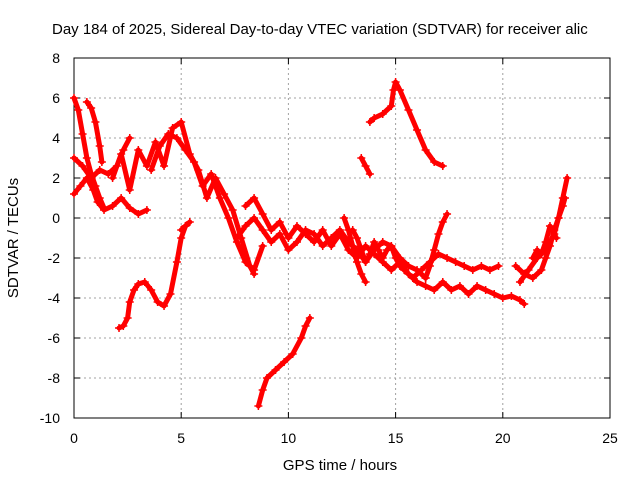 This screenshot has width=640, height=480. What do you see at coordinates (56, 138) in the screenshot?
I see `y-tick-label: 4` at bounding box center [56, 138].